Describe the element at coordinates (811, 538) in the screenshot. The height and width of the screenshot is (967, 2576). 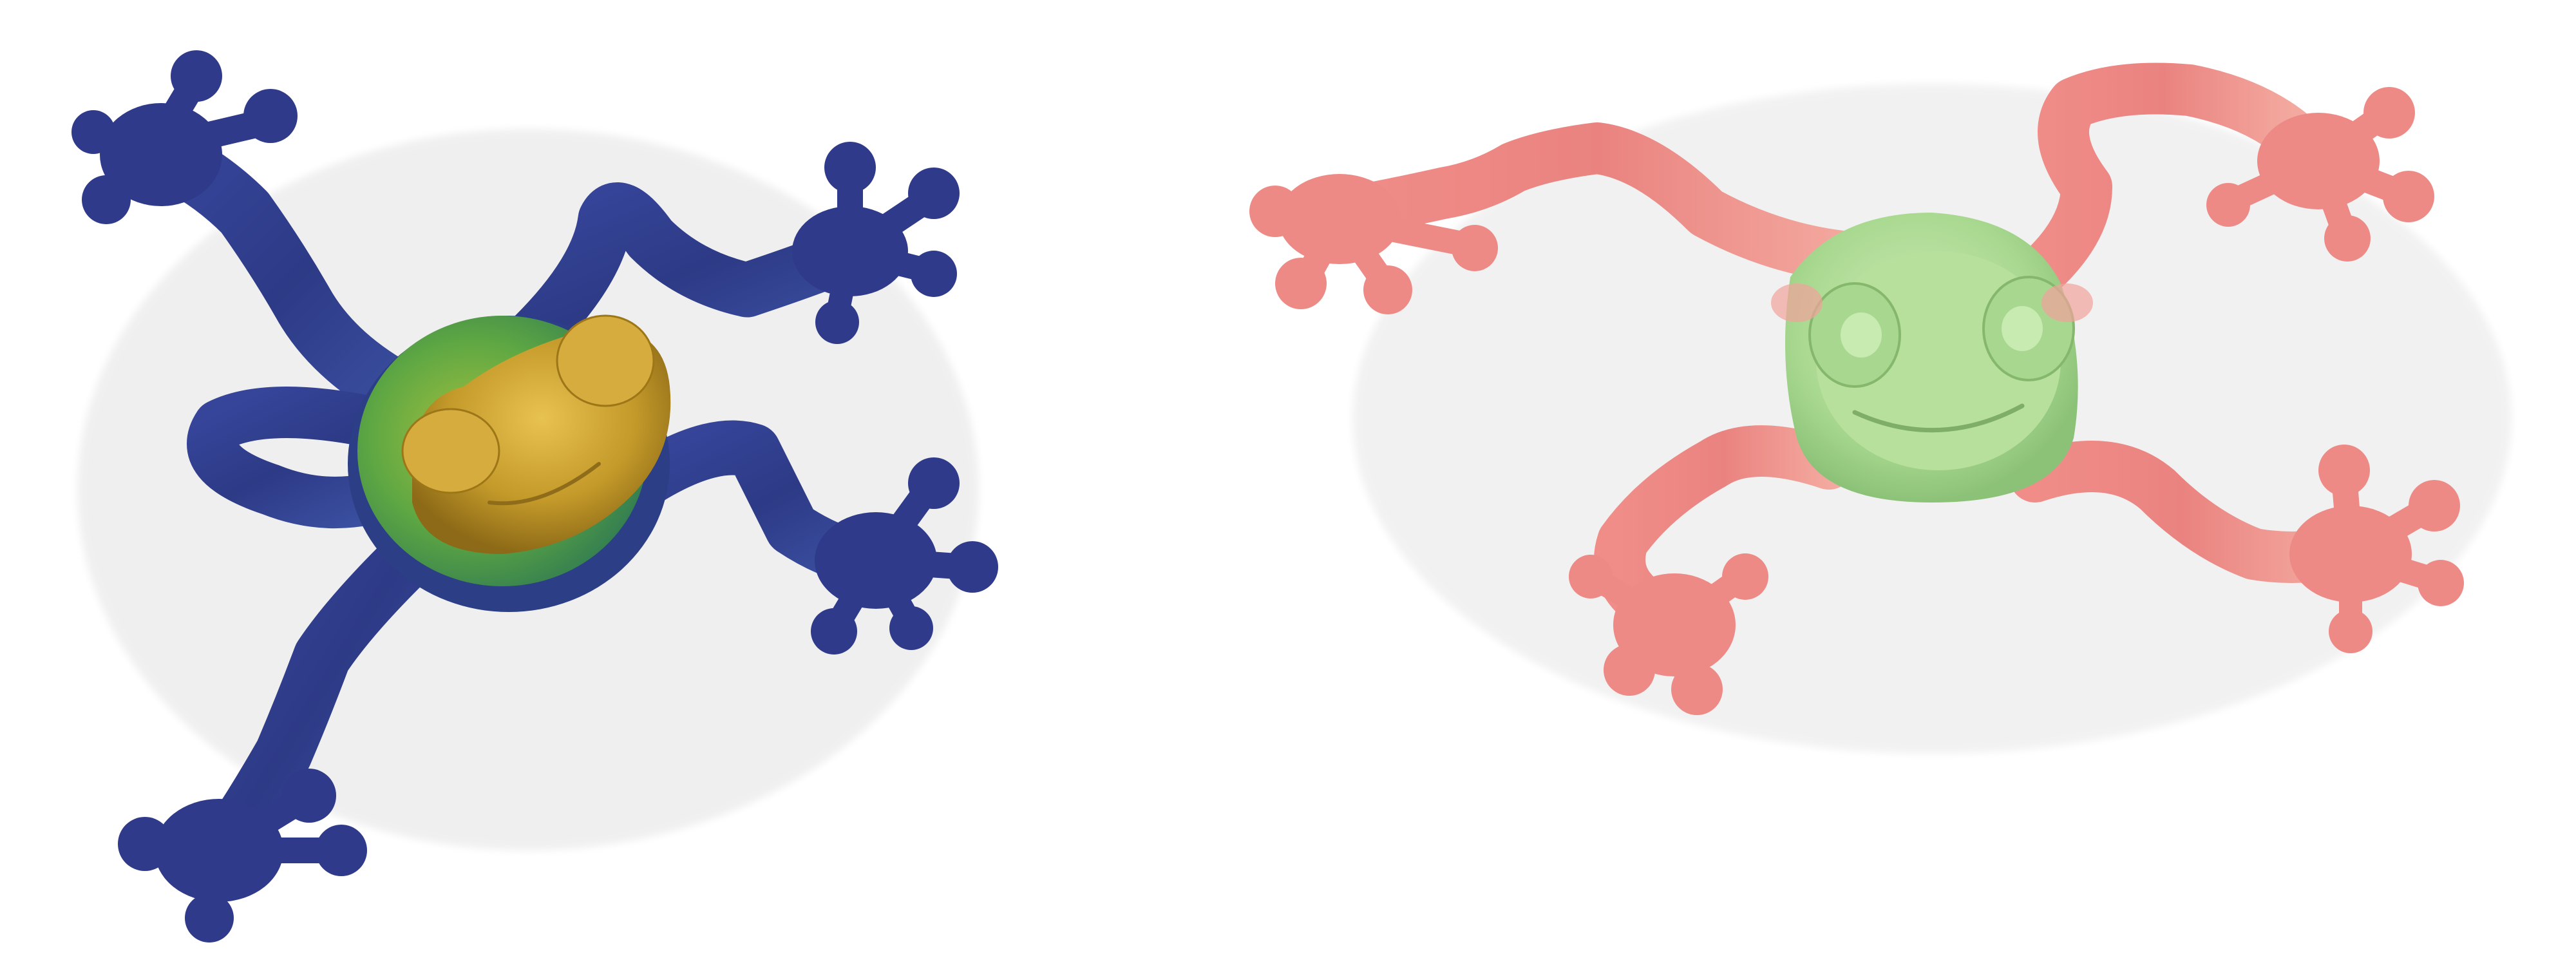
I see `blue-frog-leg-lower-right` at that location.